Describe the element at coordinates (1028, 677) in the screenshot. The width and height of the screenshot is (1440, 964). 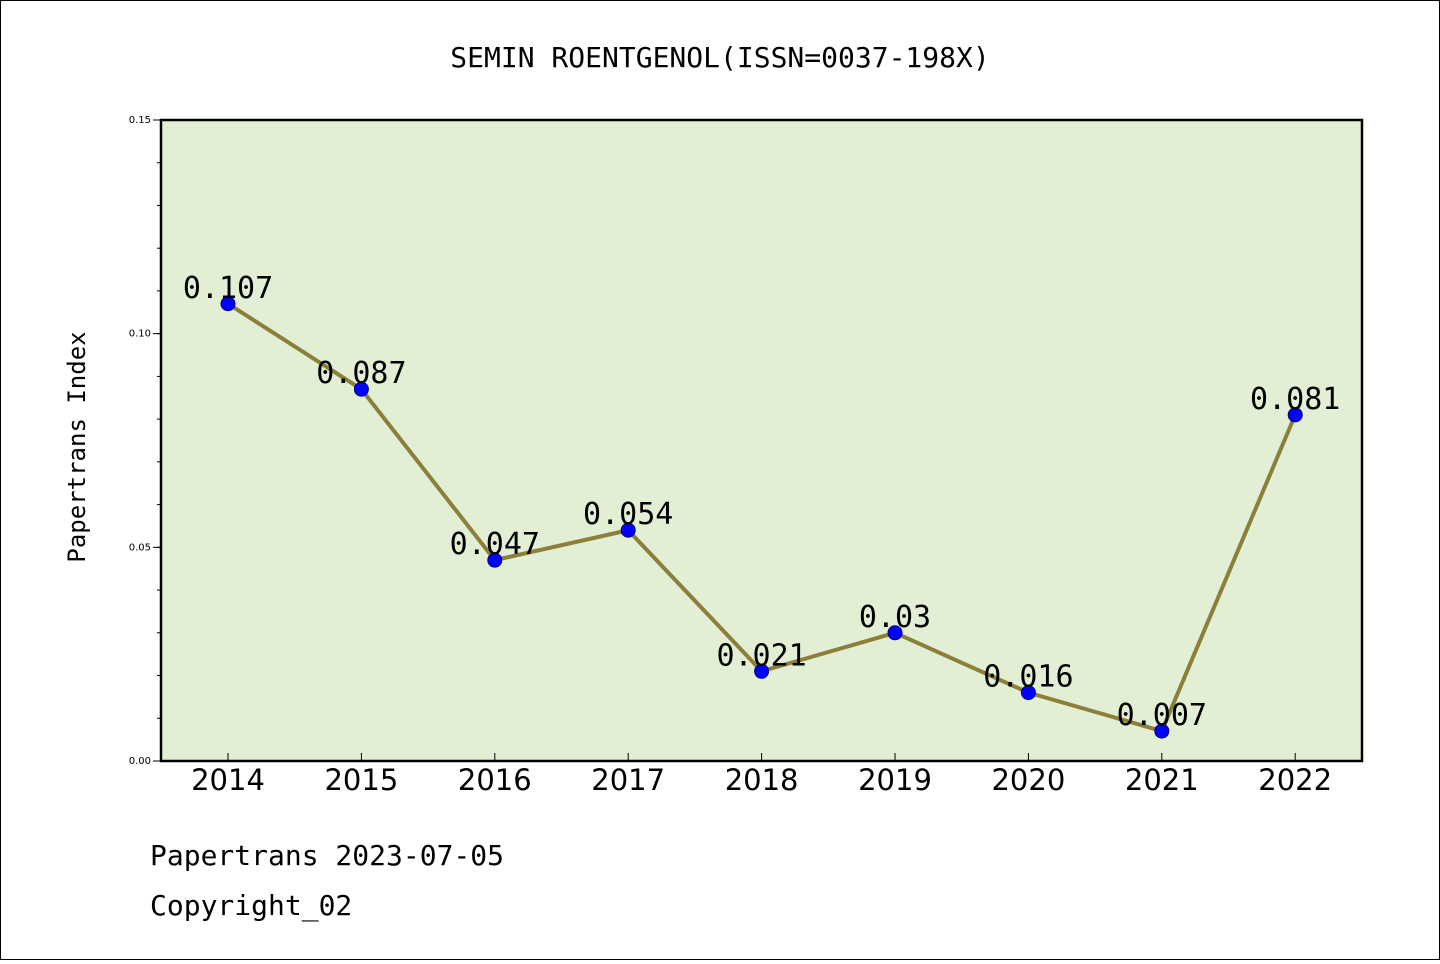
I see `data-label: 0.016` at that location.